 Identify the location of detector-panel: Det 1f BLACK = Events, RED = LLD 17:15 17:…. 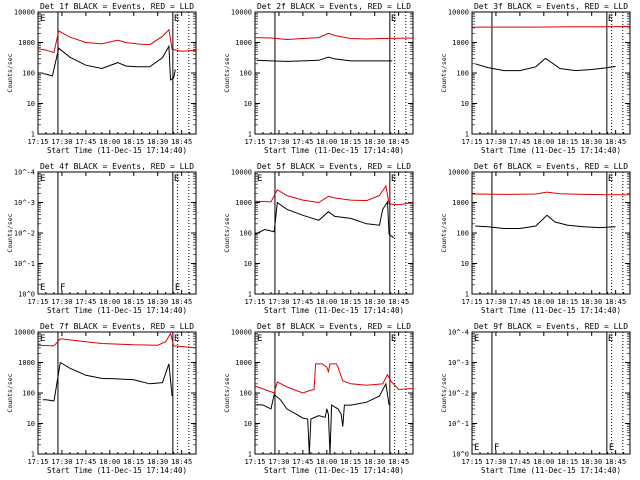
(101, 78).